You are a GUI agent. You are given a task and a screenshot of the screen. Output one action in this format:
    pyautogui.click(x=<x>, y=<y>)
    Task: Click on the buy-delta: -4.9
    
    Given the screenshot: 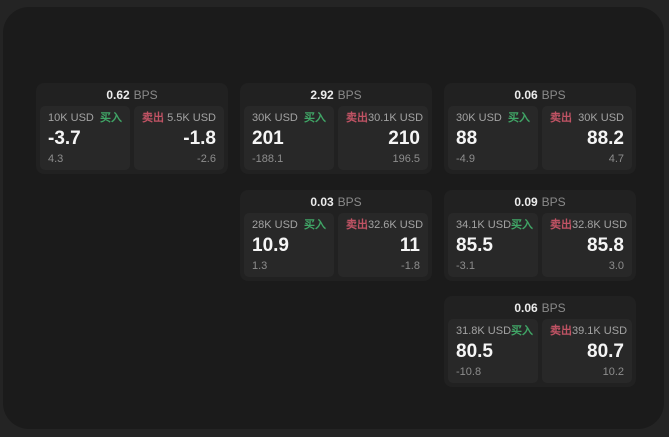 What is the action you would take?
    pyautogui.click(x=465, y=159)
    